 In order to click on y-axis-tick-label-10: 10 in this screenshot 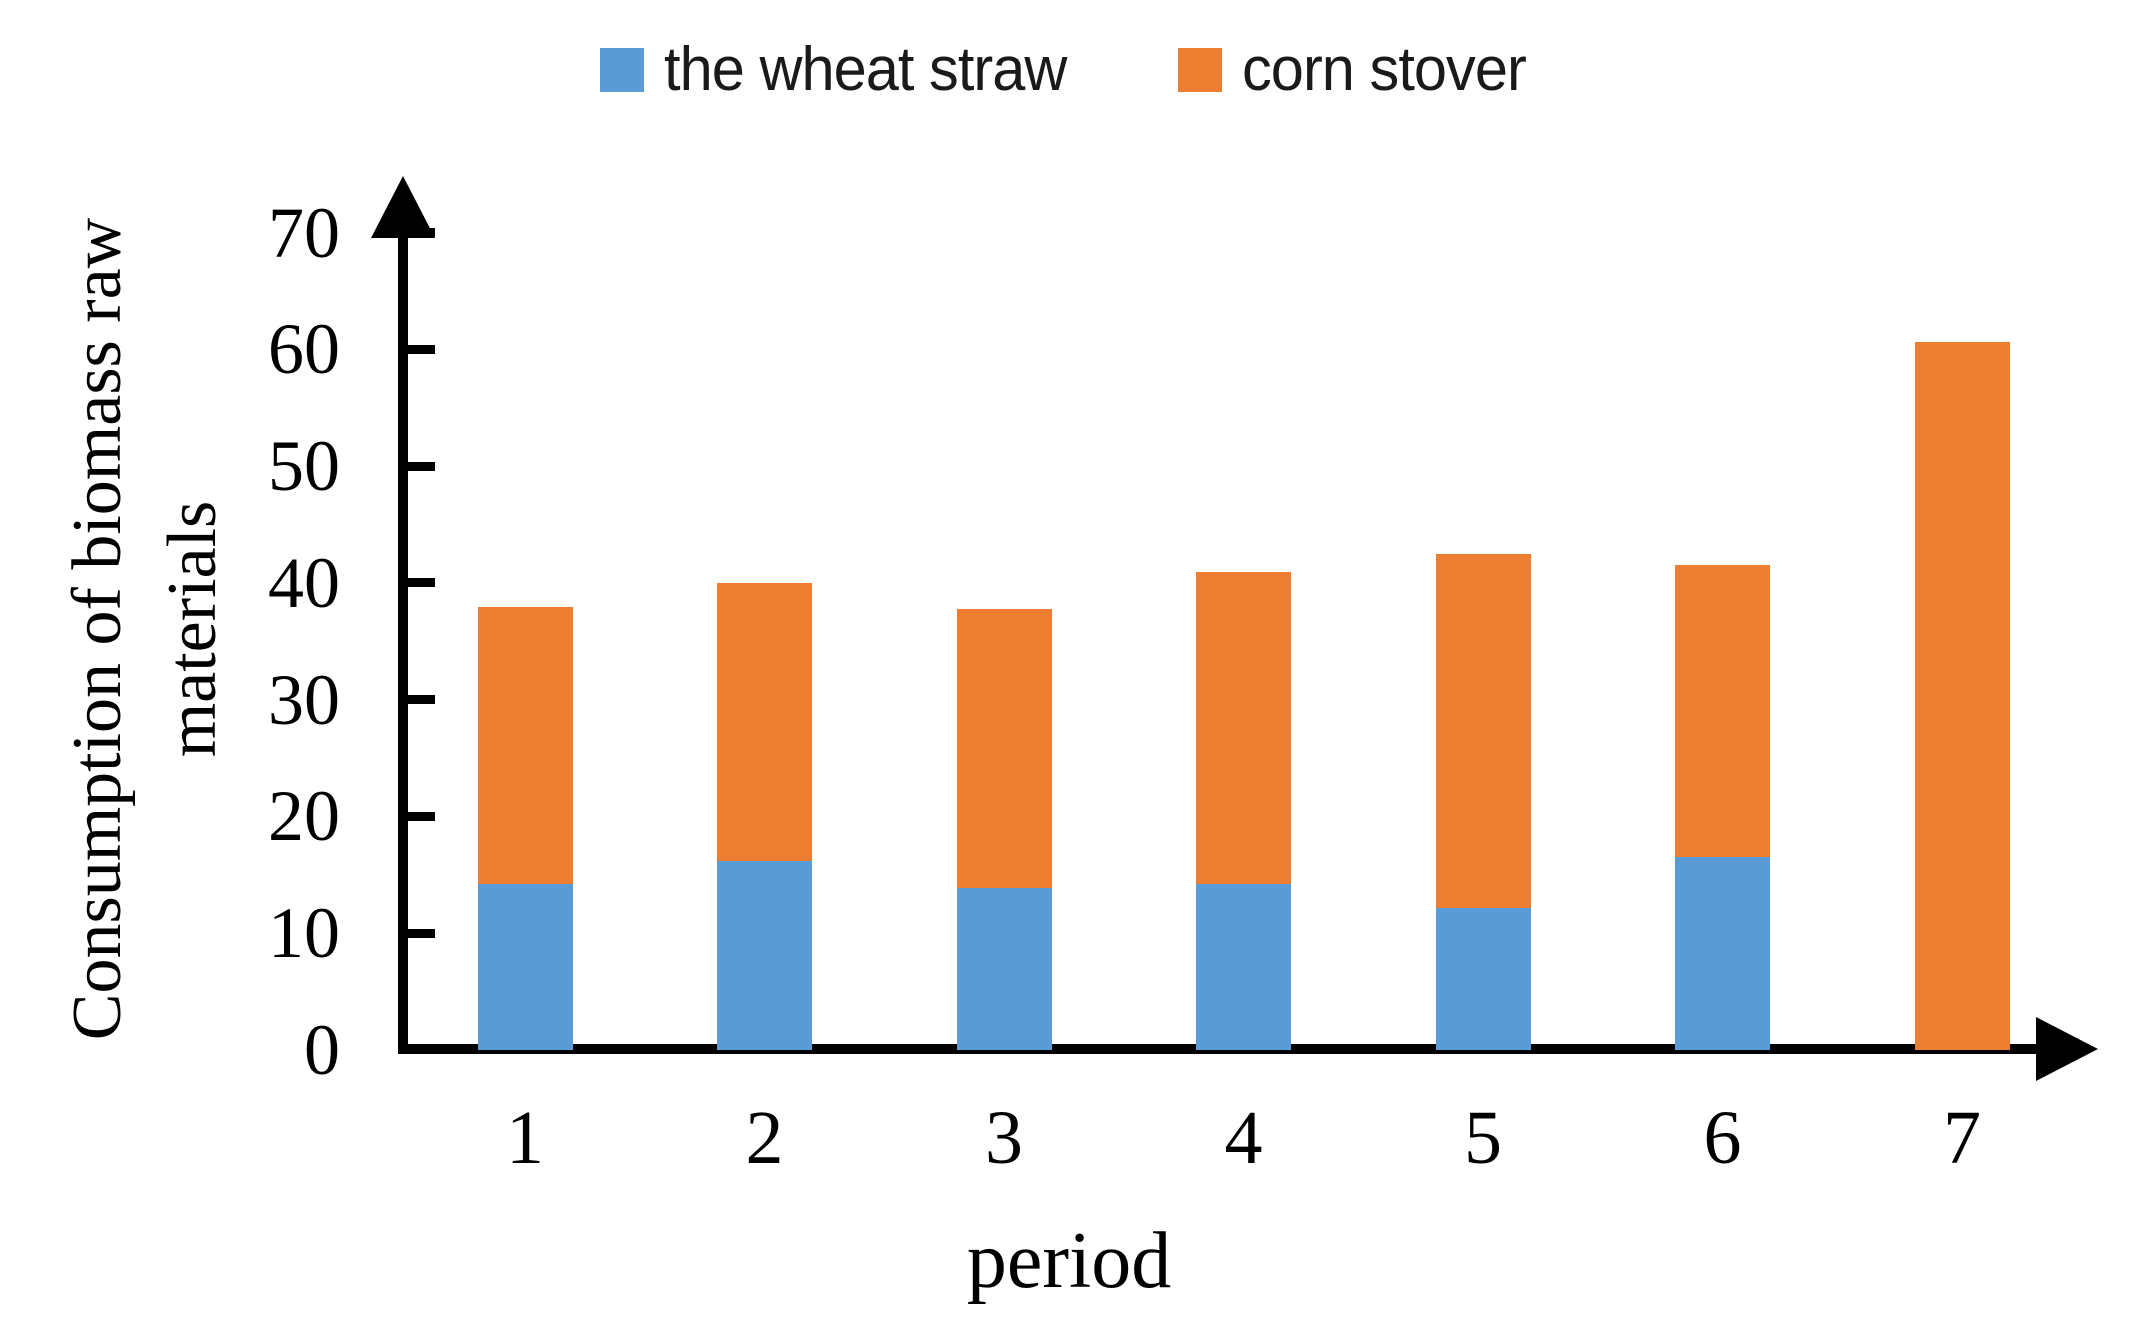, I will do `click(304, 933)`.